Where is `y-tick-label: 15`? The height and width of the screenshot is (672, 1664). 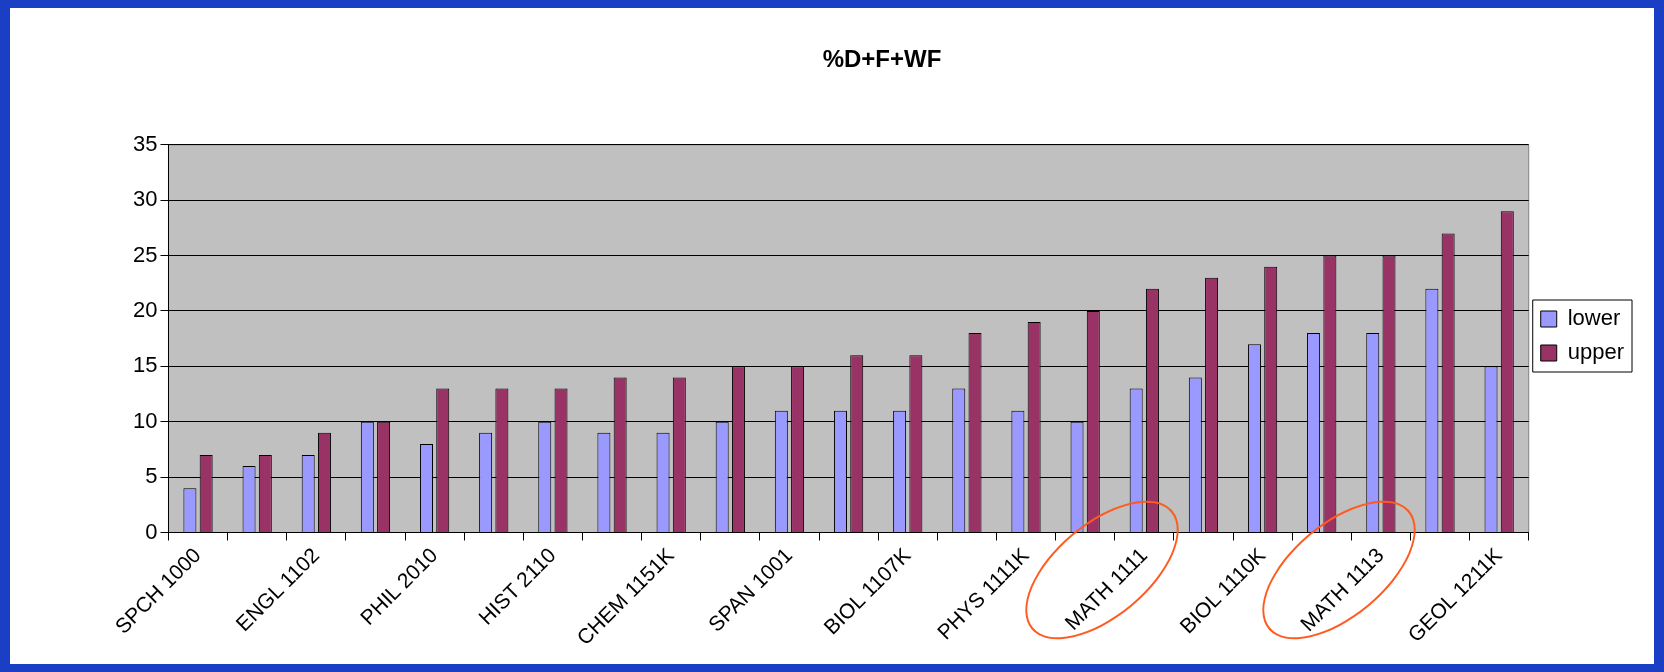 y-tick-label: 15 is located at coordinates (145, 365).